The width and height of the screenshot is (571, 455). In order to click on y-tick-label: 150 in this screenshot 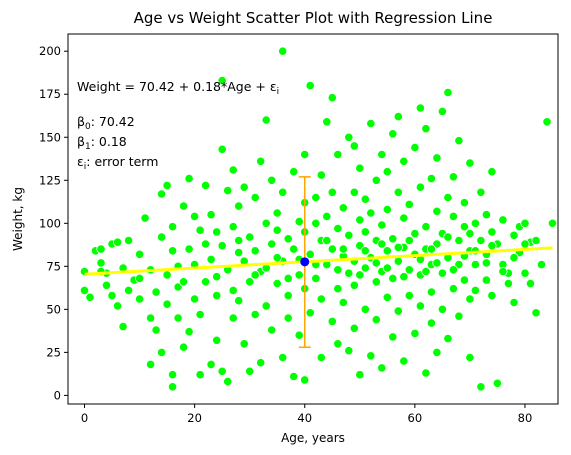, I will do `click(50, 137)`.